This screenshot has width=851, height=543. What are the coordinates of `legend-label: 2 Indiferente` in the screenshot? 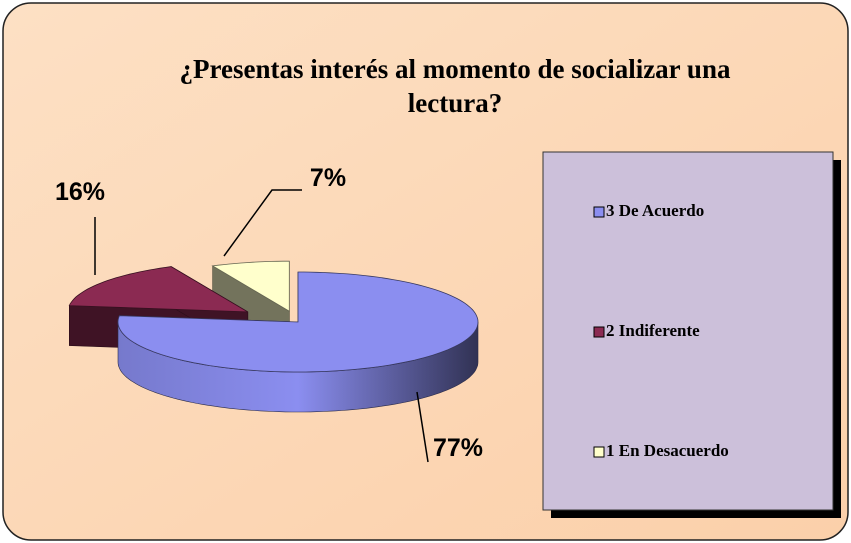 It's located at (653, 330).